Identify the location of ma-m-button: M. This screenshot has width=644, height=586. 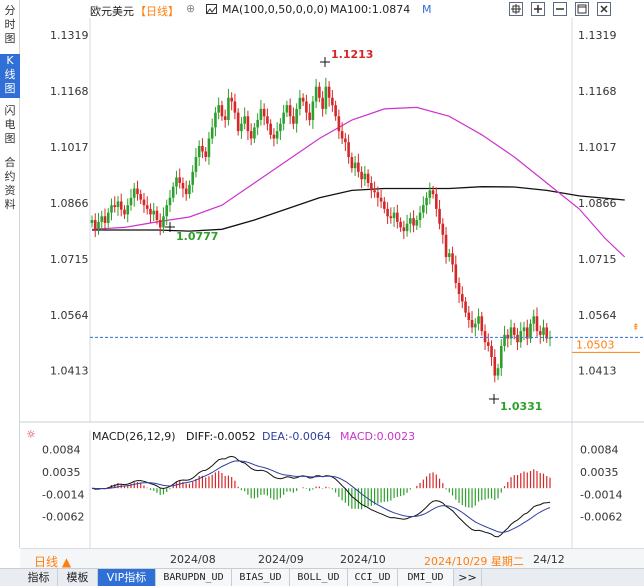
(427, 9).